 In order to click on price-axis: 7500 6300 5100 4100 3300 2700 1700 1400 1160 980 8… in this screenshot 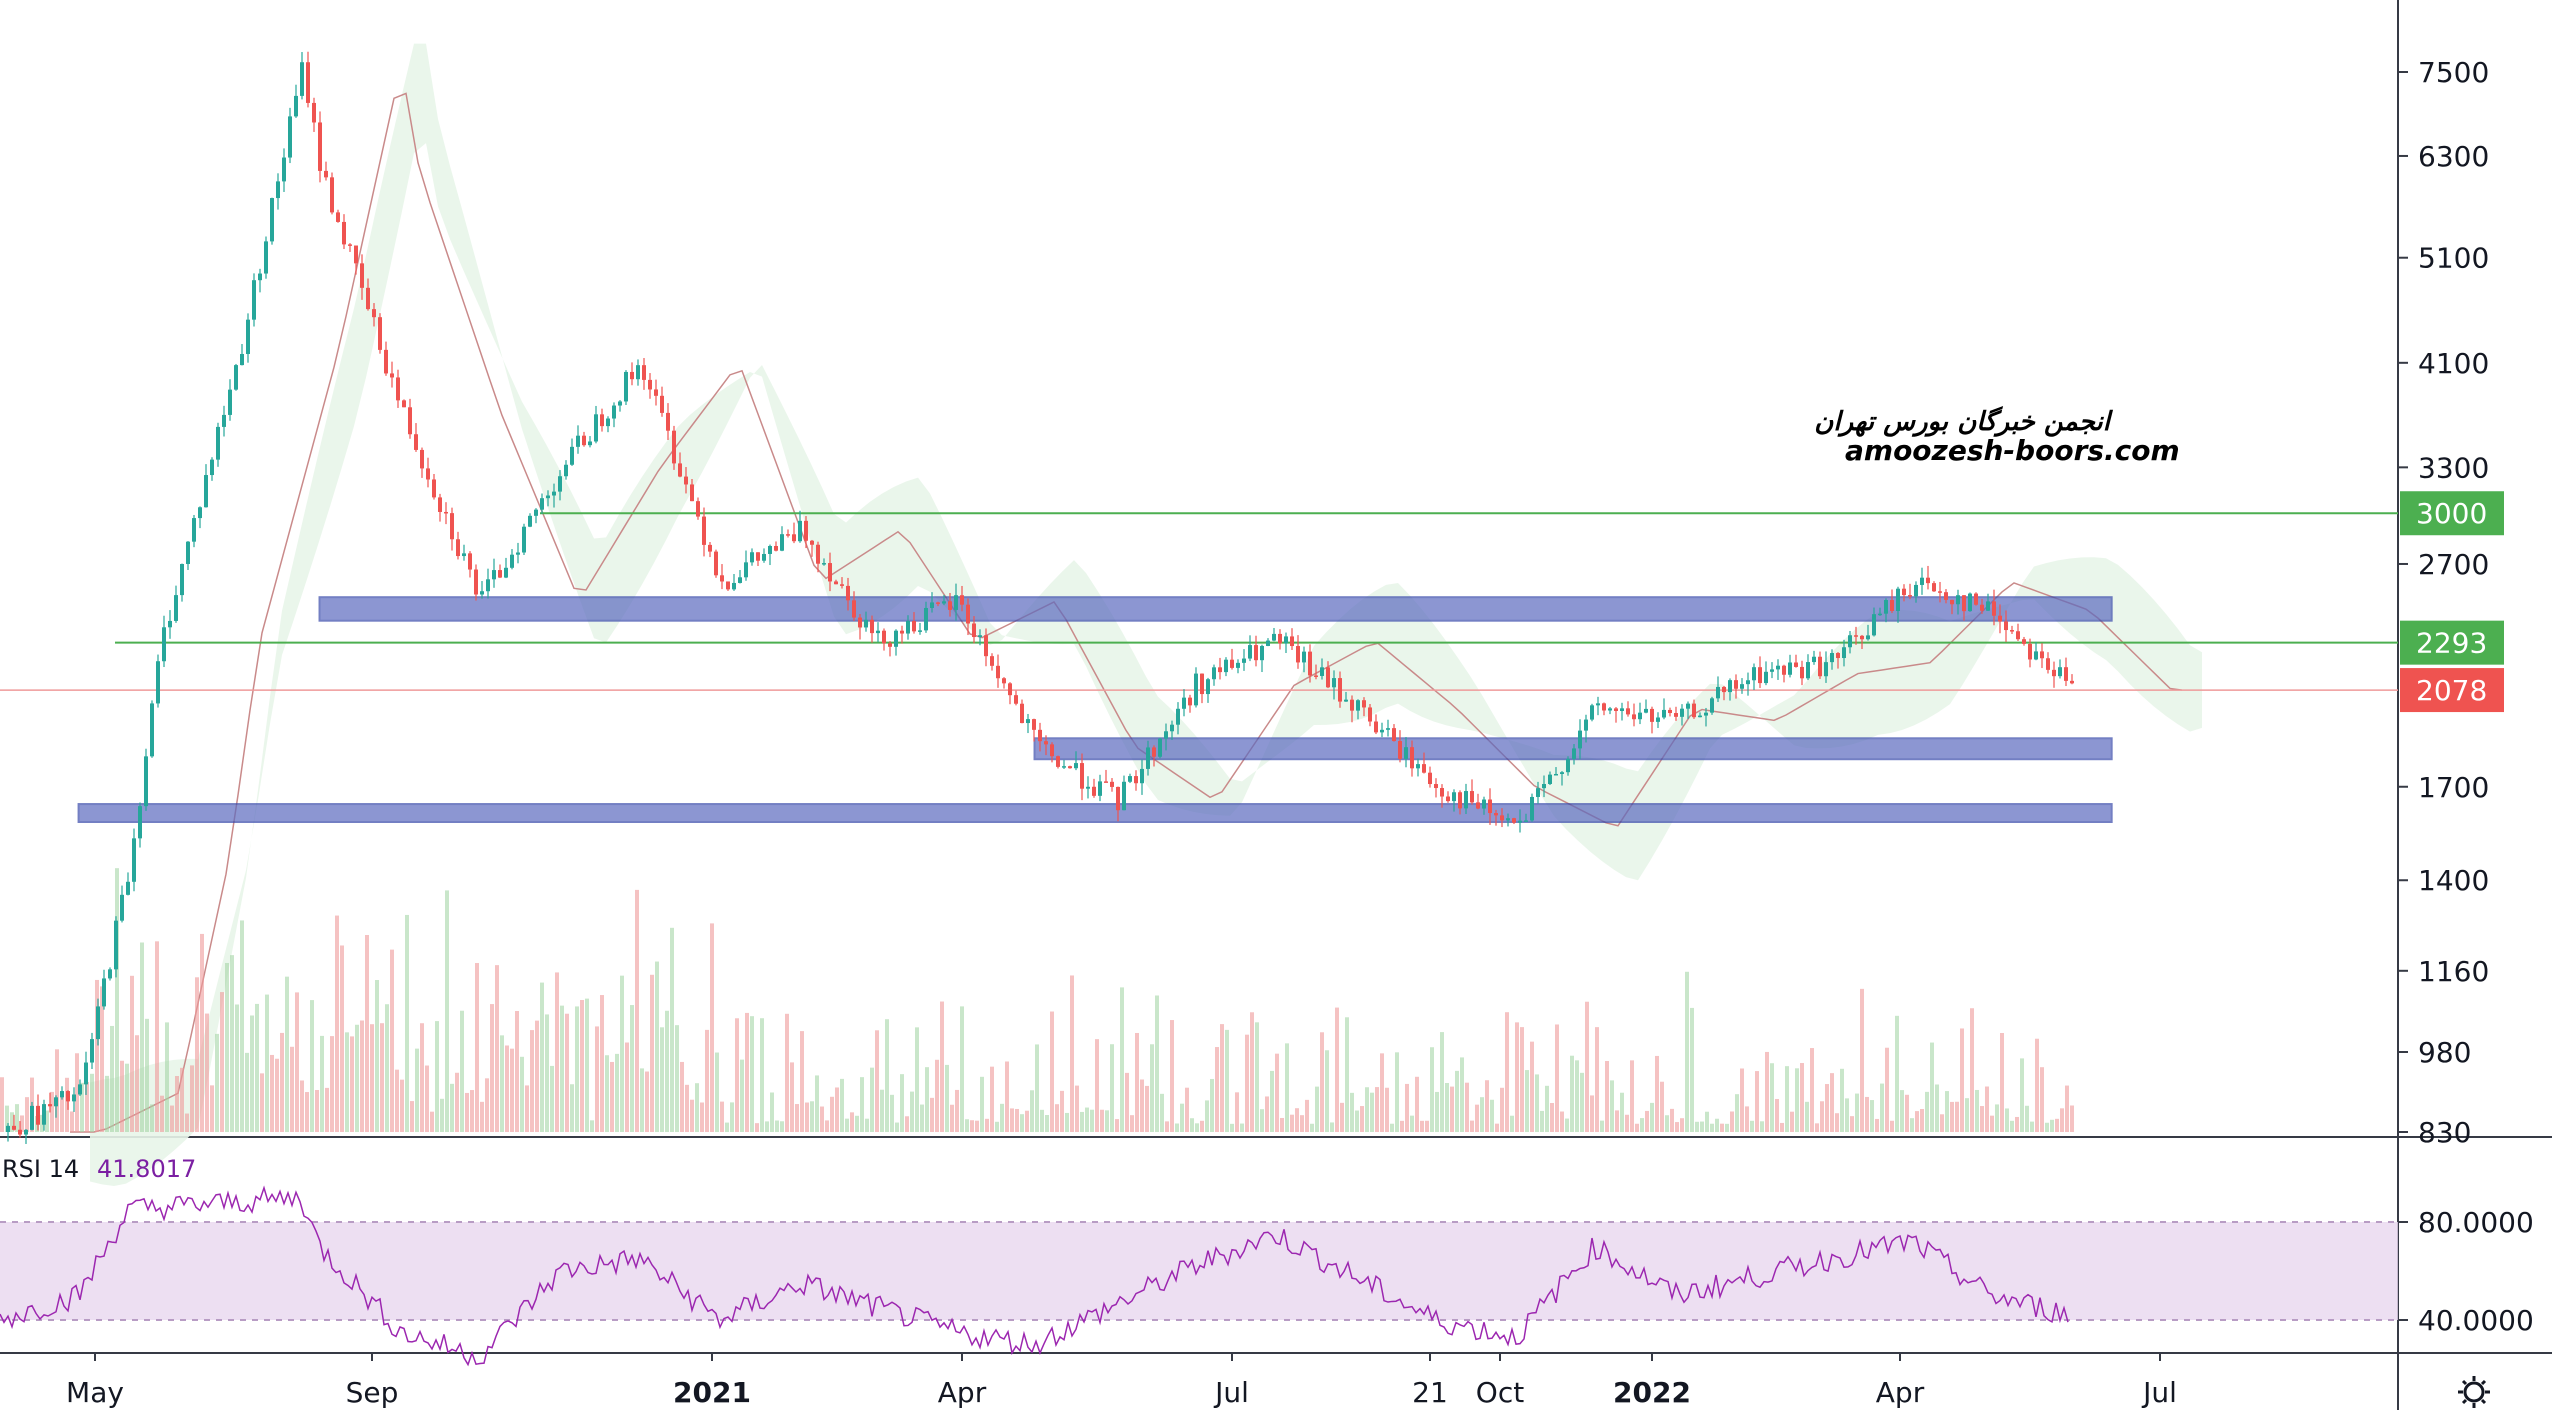, I will do `click(2451, 602)`.